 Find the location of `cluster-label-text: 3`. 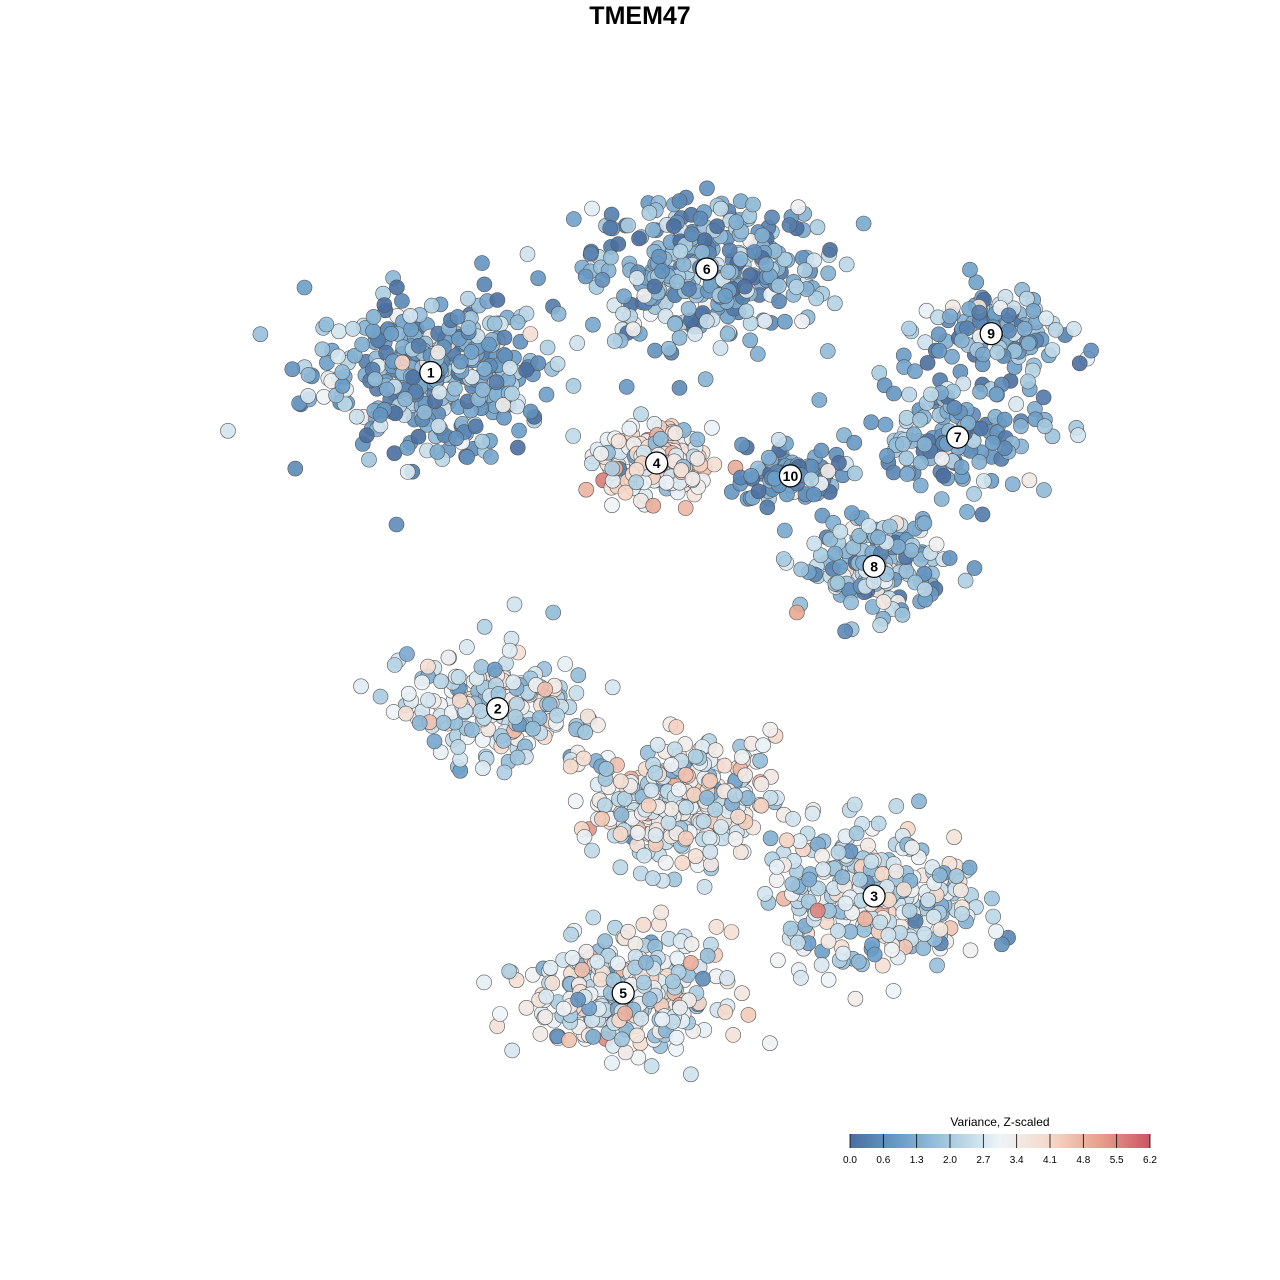

cluster-label-text: 3 is located at coordinates (874, 896).